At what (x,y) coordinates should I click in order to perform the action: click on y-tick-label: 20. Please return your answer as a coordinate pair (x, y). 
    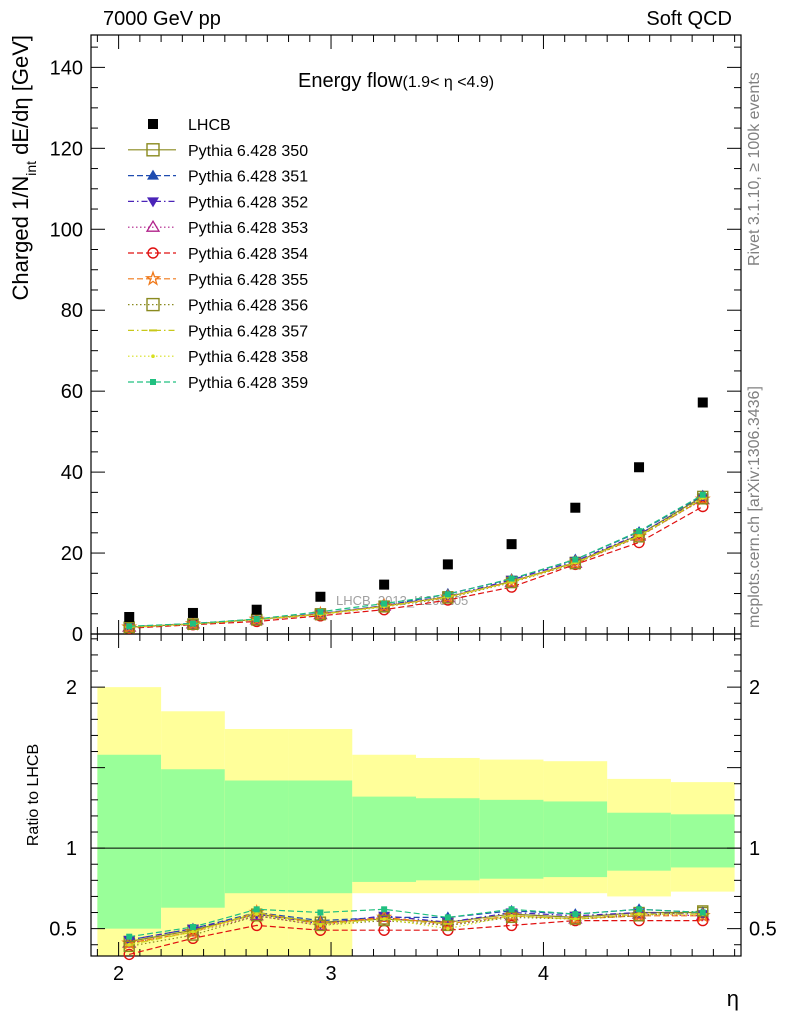
    Looking at the image, I should click on (72, 554).